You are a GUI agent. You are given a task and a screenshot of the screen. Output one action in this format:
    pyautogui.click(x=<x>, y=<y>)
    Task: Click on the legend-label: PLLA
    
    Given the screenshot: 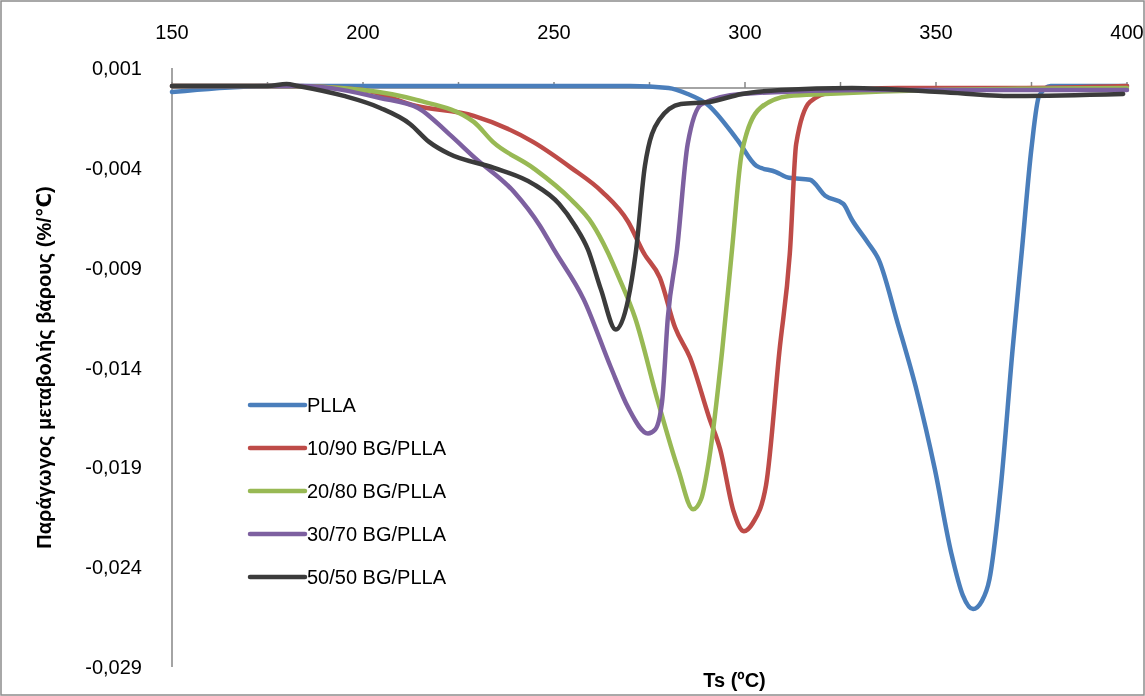 What is the action you would take?
    pyautogui.click(x=332, y=405)
    